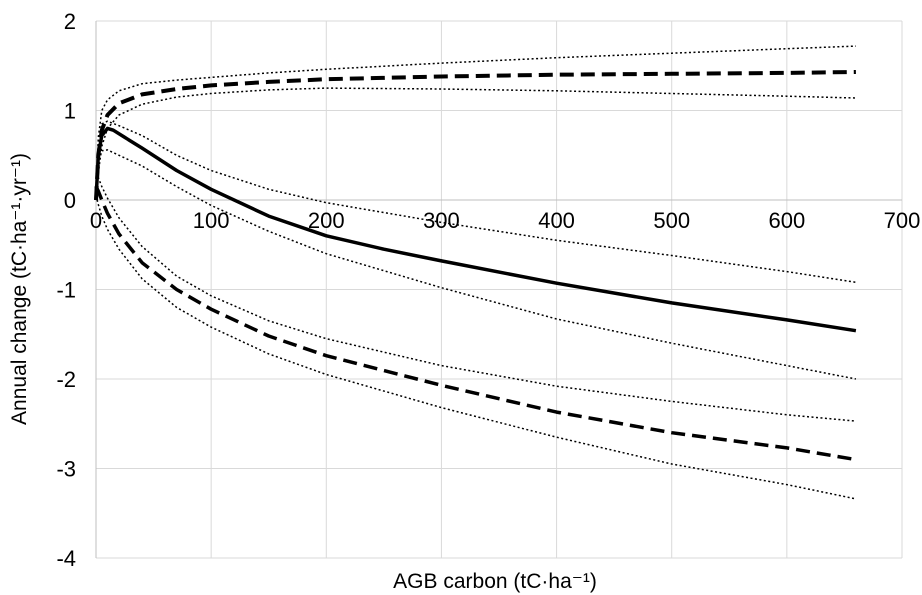 Image resolution: width=922 pixels, height=595 pixels. Describe the element at coordinates (211, 220) in the screenshot. I see `x-tick-label: 100` at that location.